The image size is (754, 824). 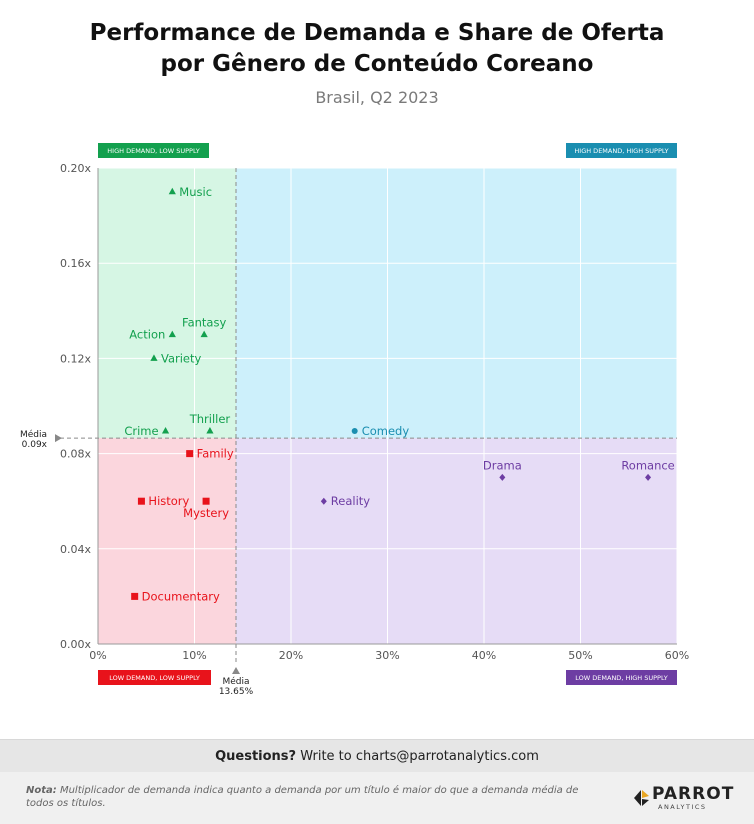 What do you see at coordinates (377, 33) in the screenshot?
I see `chart-title-line-1: Performance de Demanda e Share de Oferta` at bounding box center [377, 33].